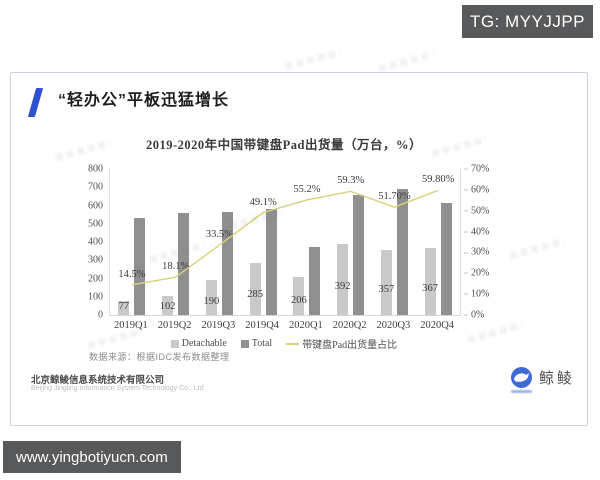  What do you see at coordinates (98, 380) in the screenshot?
I see `company-name-cn: 北京鲸鲮信息系统技术有限公司` at bounding box center [98, 380].